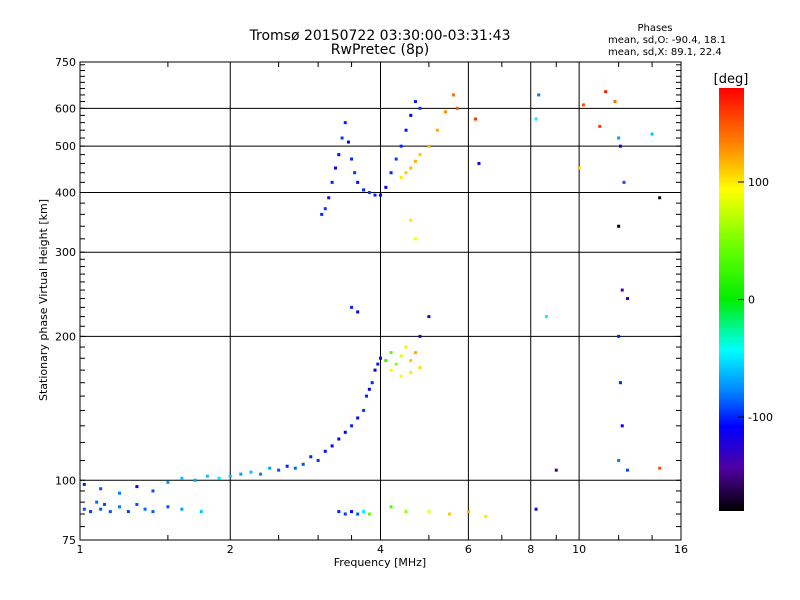 The height and width of the screenshot is (600, 800). I want to click on x-tick-label: 4, so click(380, 549).